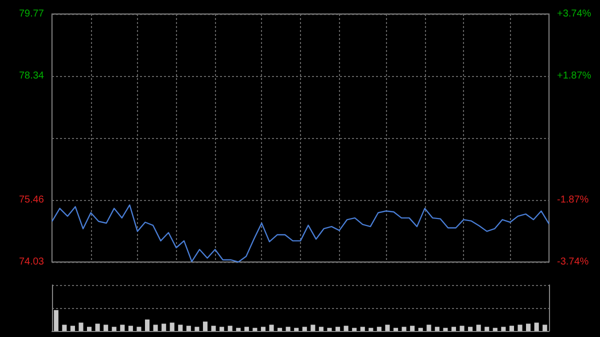  I want to click on y-tick-label: 74.03, so click(31, 262).